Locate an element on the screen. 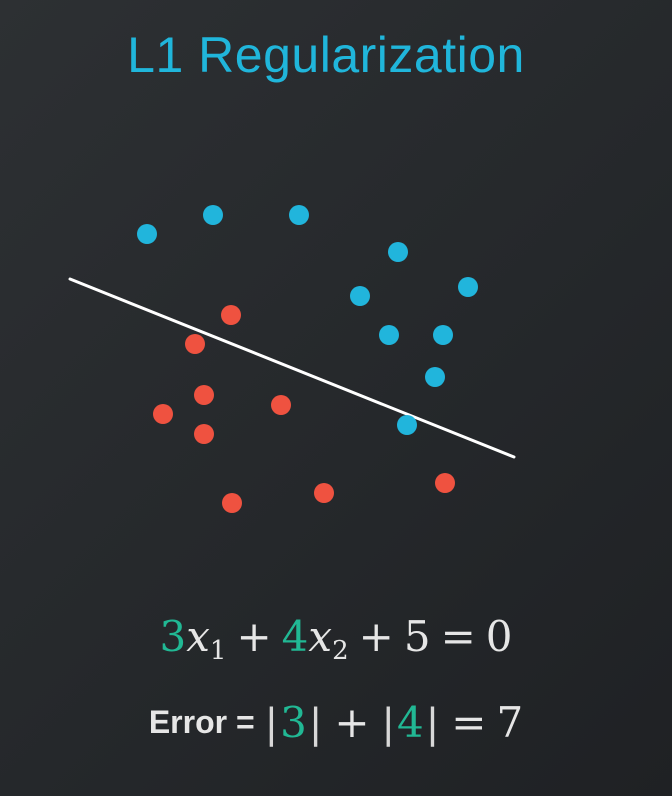  line-equation: 3x1 +4x2 +5 = 0 is located at coordinates (336, 639).